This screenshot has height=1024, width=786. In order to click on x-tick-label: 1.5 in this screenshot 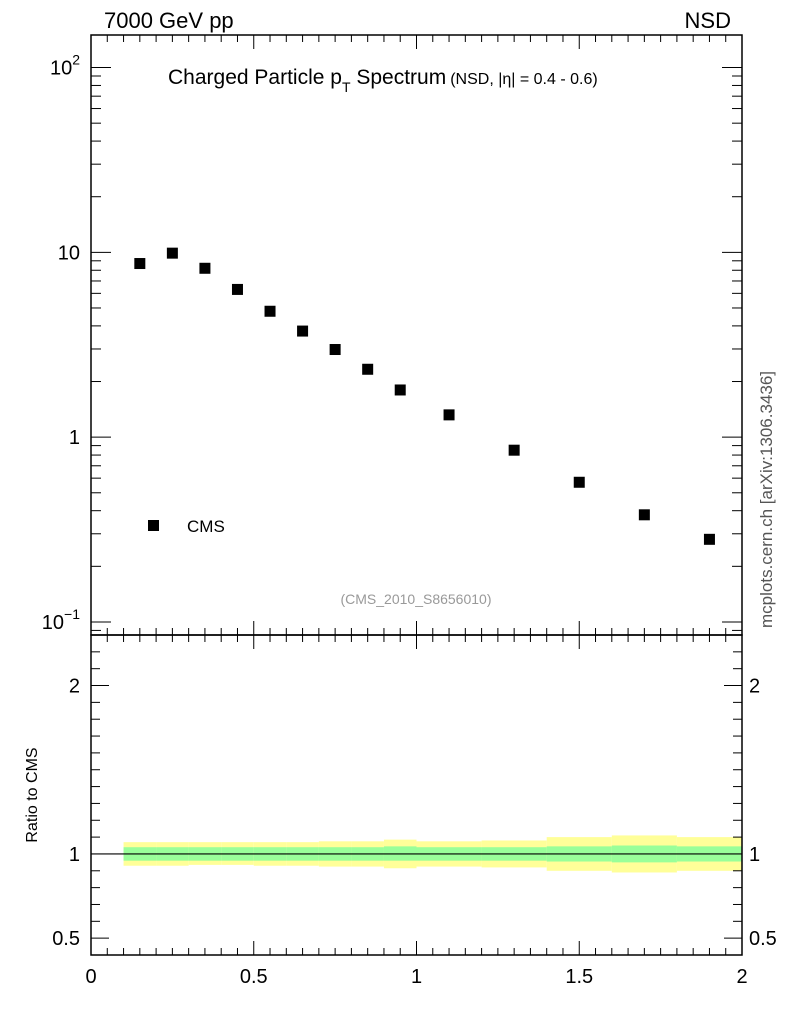, I will do `click(579, 977)`.